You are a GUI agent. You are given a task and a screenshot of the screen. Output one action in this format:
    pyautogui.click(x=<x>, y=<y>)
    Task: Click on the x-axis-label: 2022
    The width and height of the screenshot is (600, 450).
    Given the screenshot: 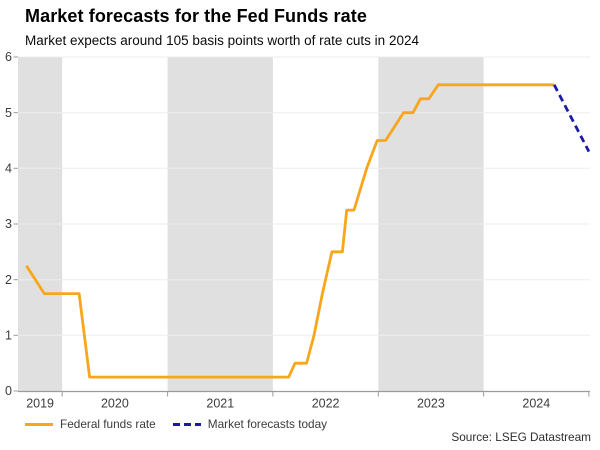 What is the action you would take?
    pyautogui.click(x=326, y=404)
    